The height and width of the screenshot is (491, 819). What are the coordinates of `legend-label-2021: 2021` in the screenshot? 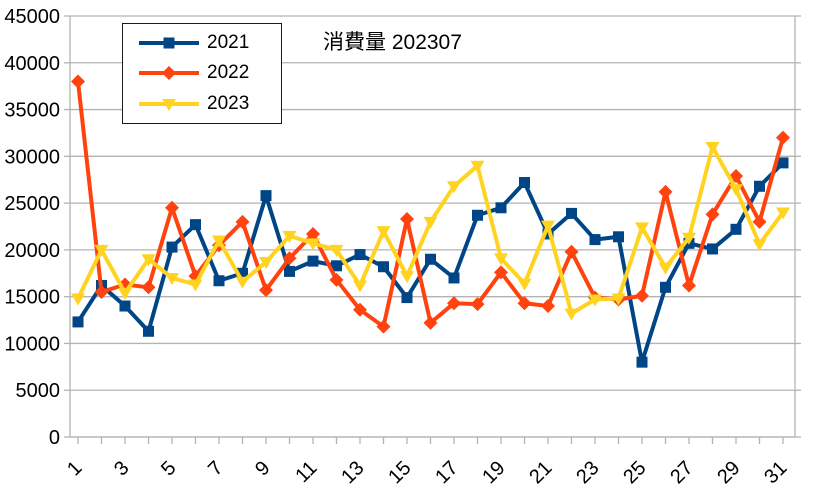 It's located at (228, 43).